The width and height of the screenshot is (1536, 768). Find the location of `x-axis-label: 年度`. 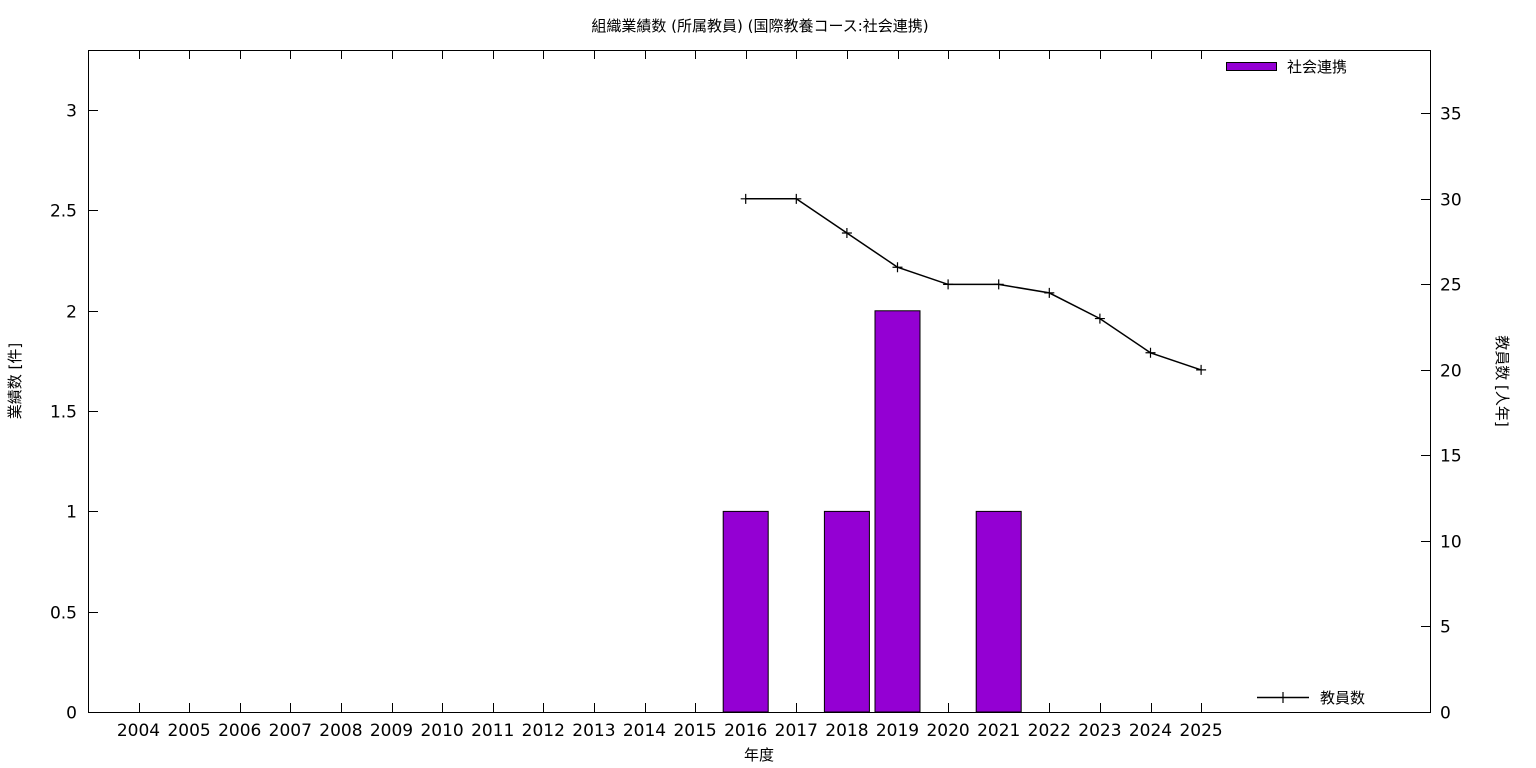

x-axis-label: 年度 is located at coordinates (759, 755).